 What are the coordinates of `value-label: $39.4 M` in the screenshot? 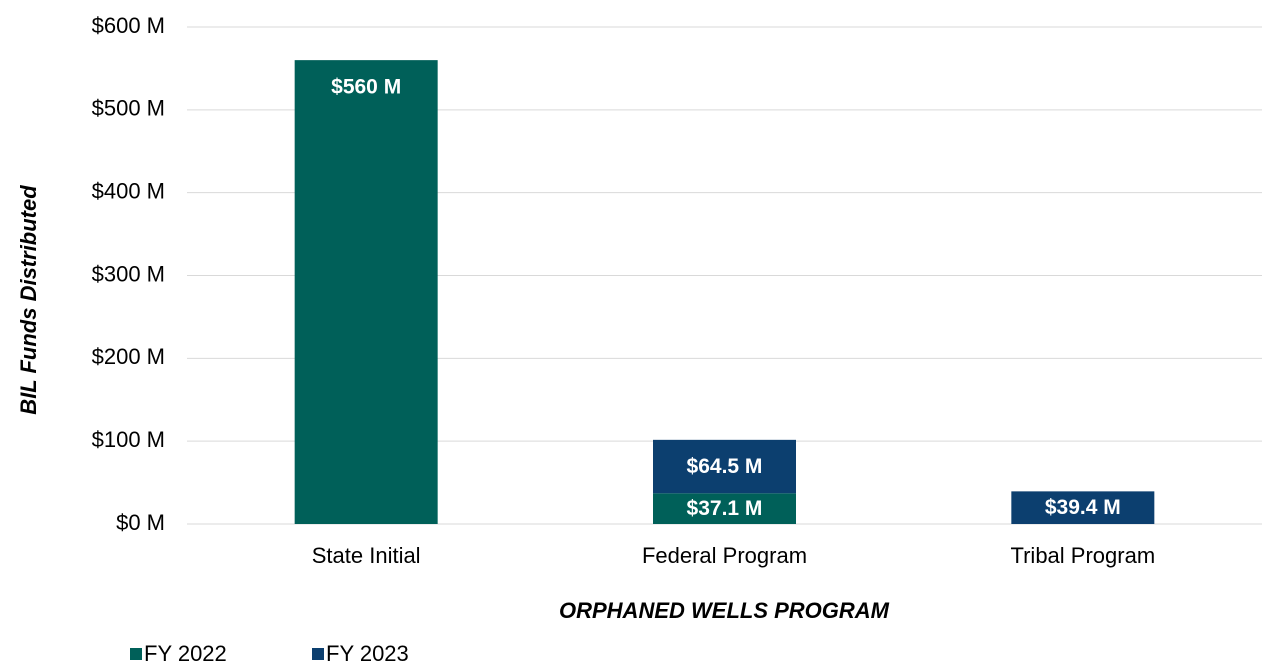 It's located at (1083, 507).